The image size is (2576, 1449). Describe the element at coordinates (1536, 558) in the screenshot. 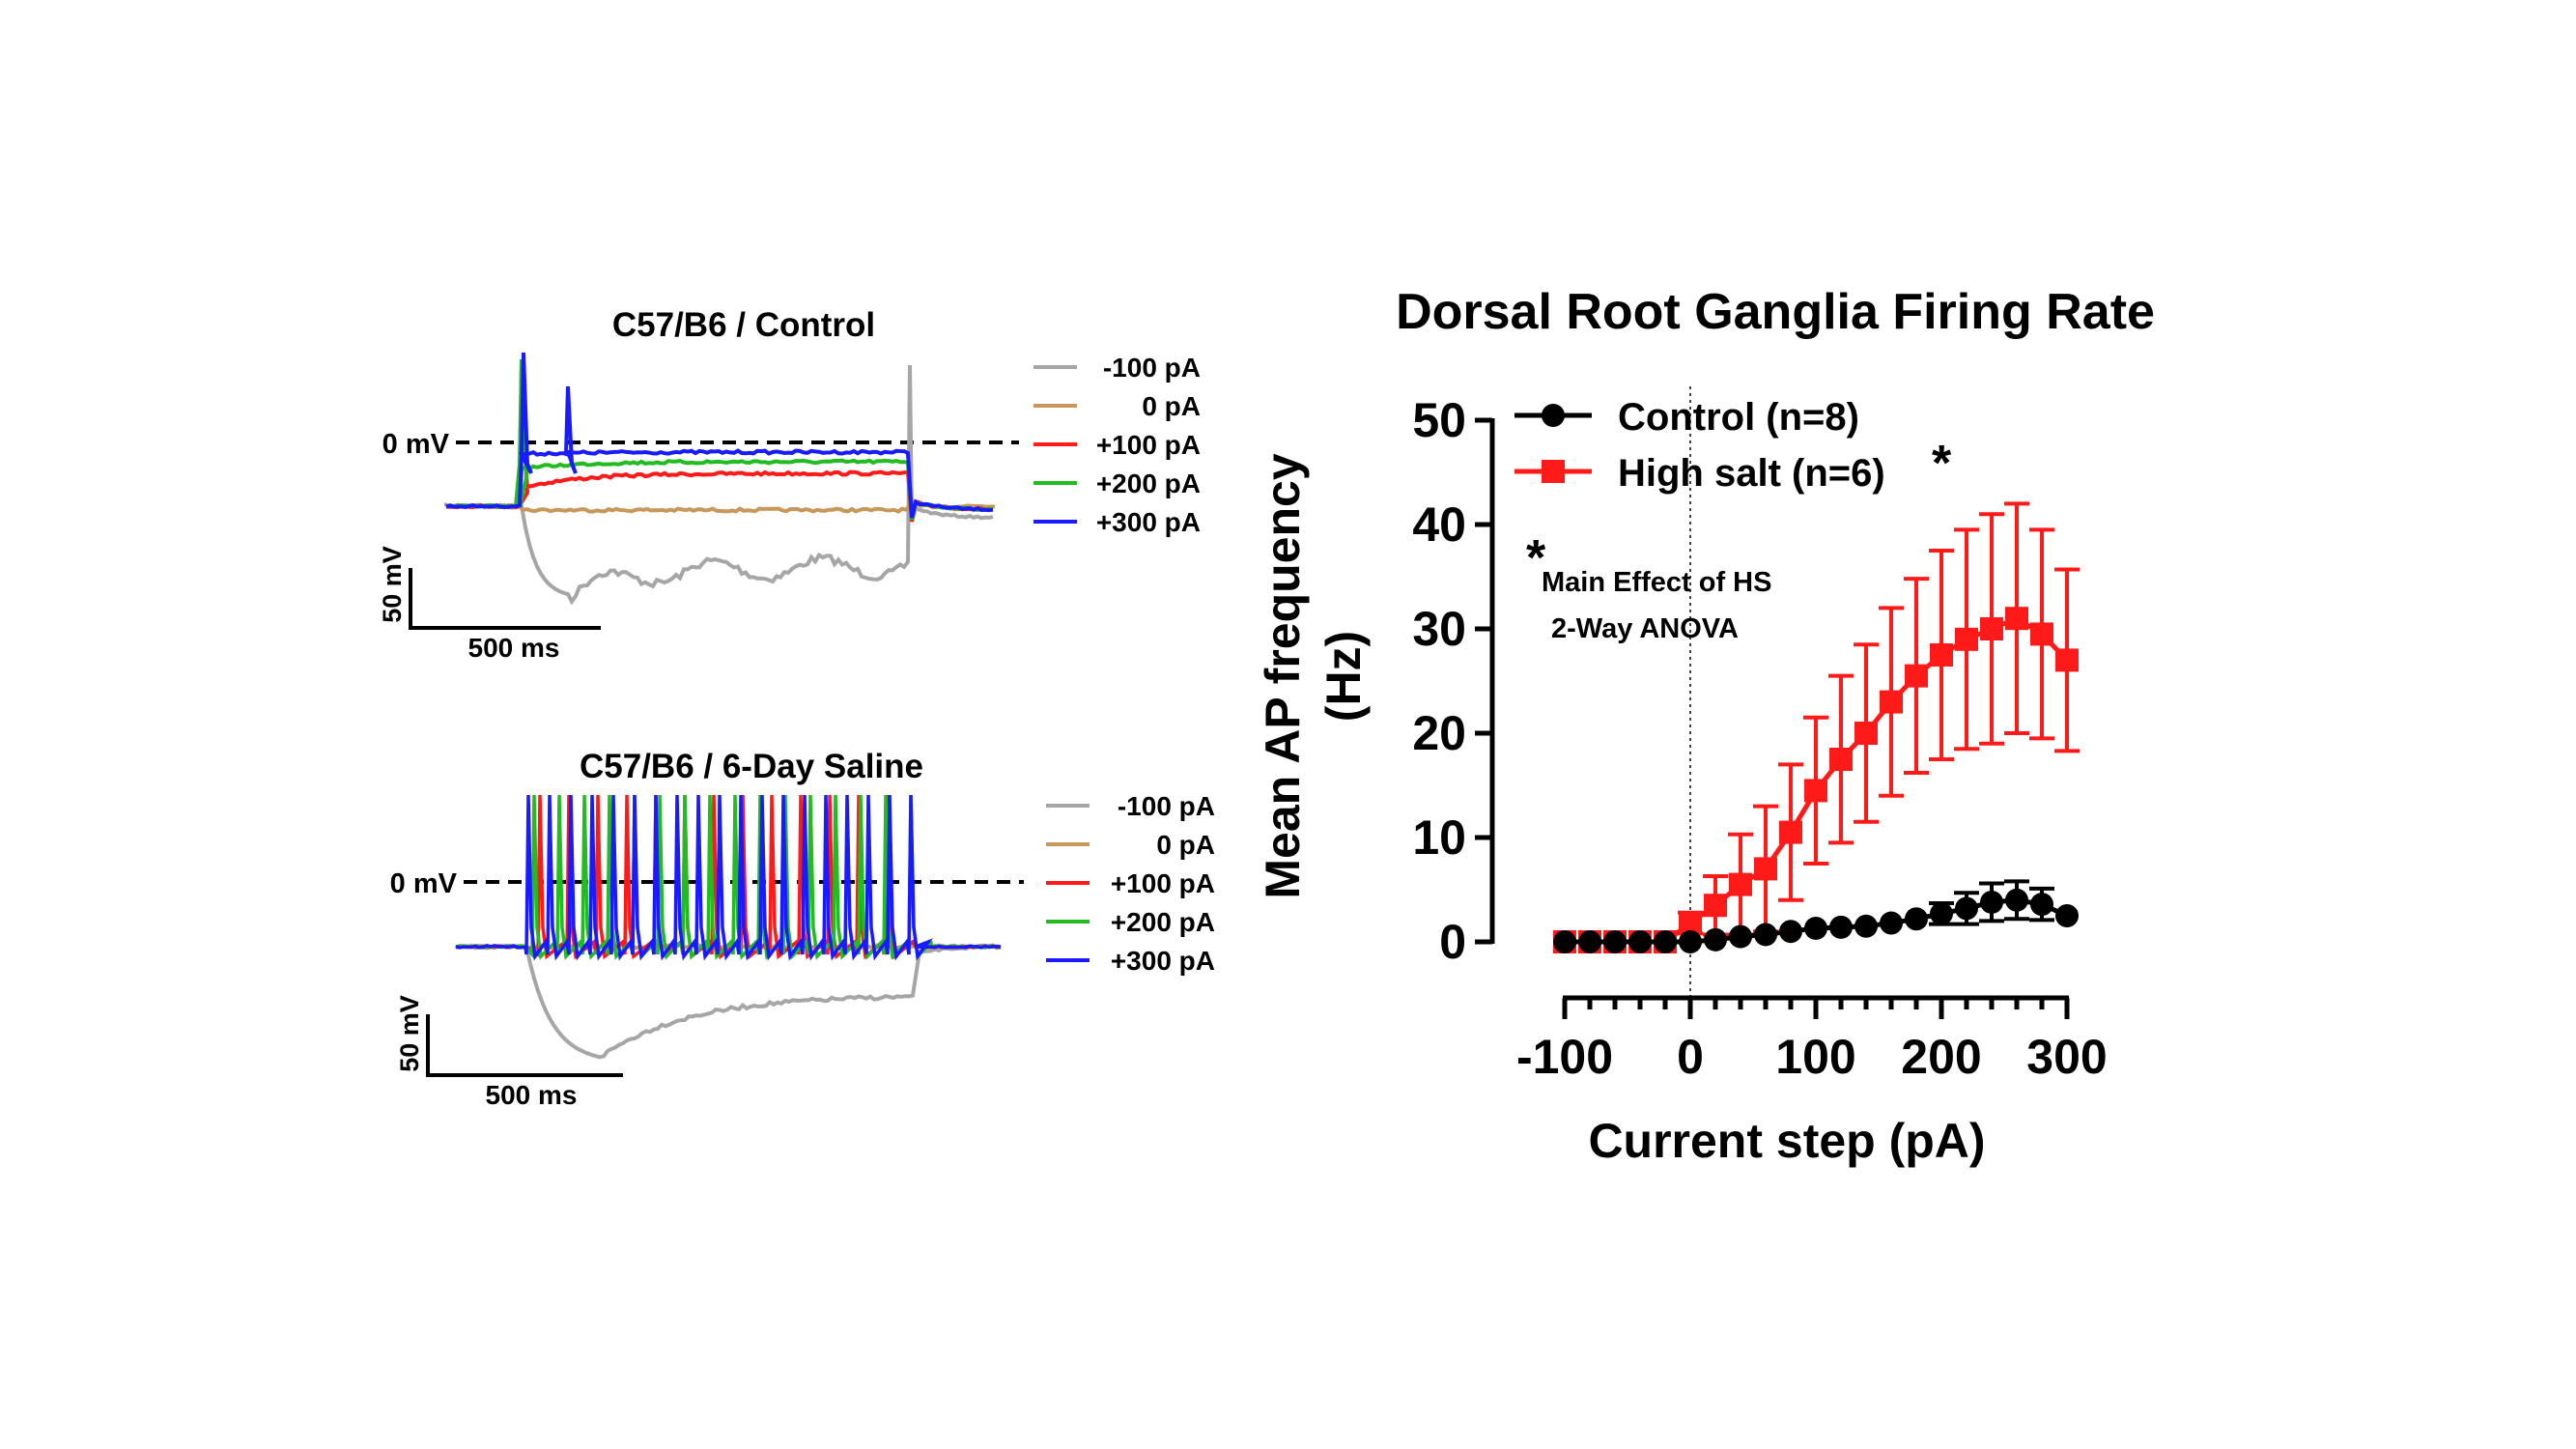

I see `significance-star-left: *` at that location.